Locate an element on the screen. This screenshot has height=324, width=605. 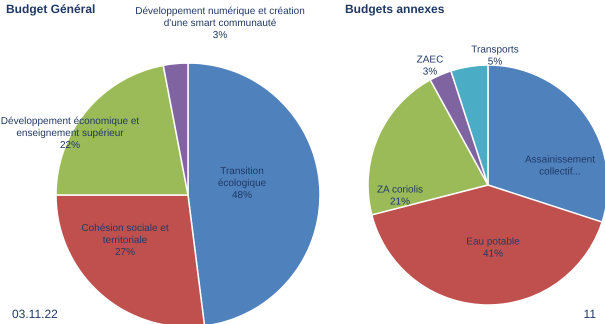
chart-title: Budget Général is located at coordinates (51, 9).